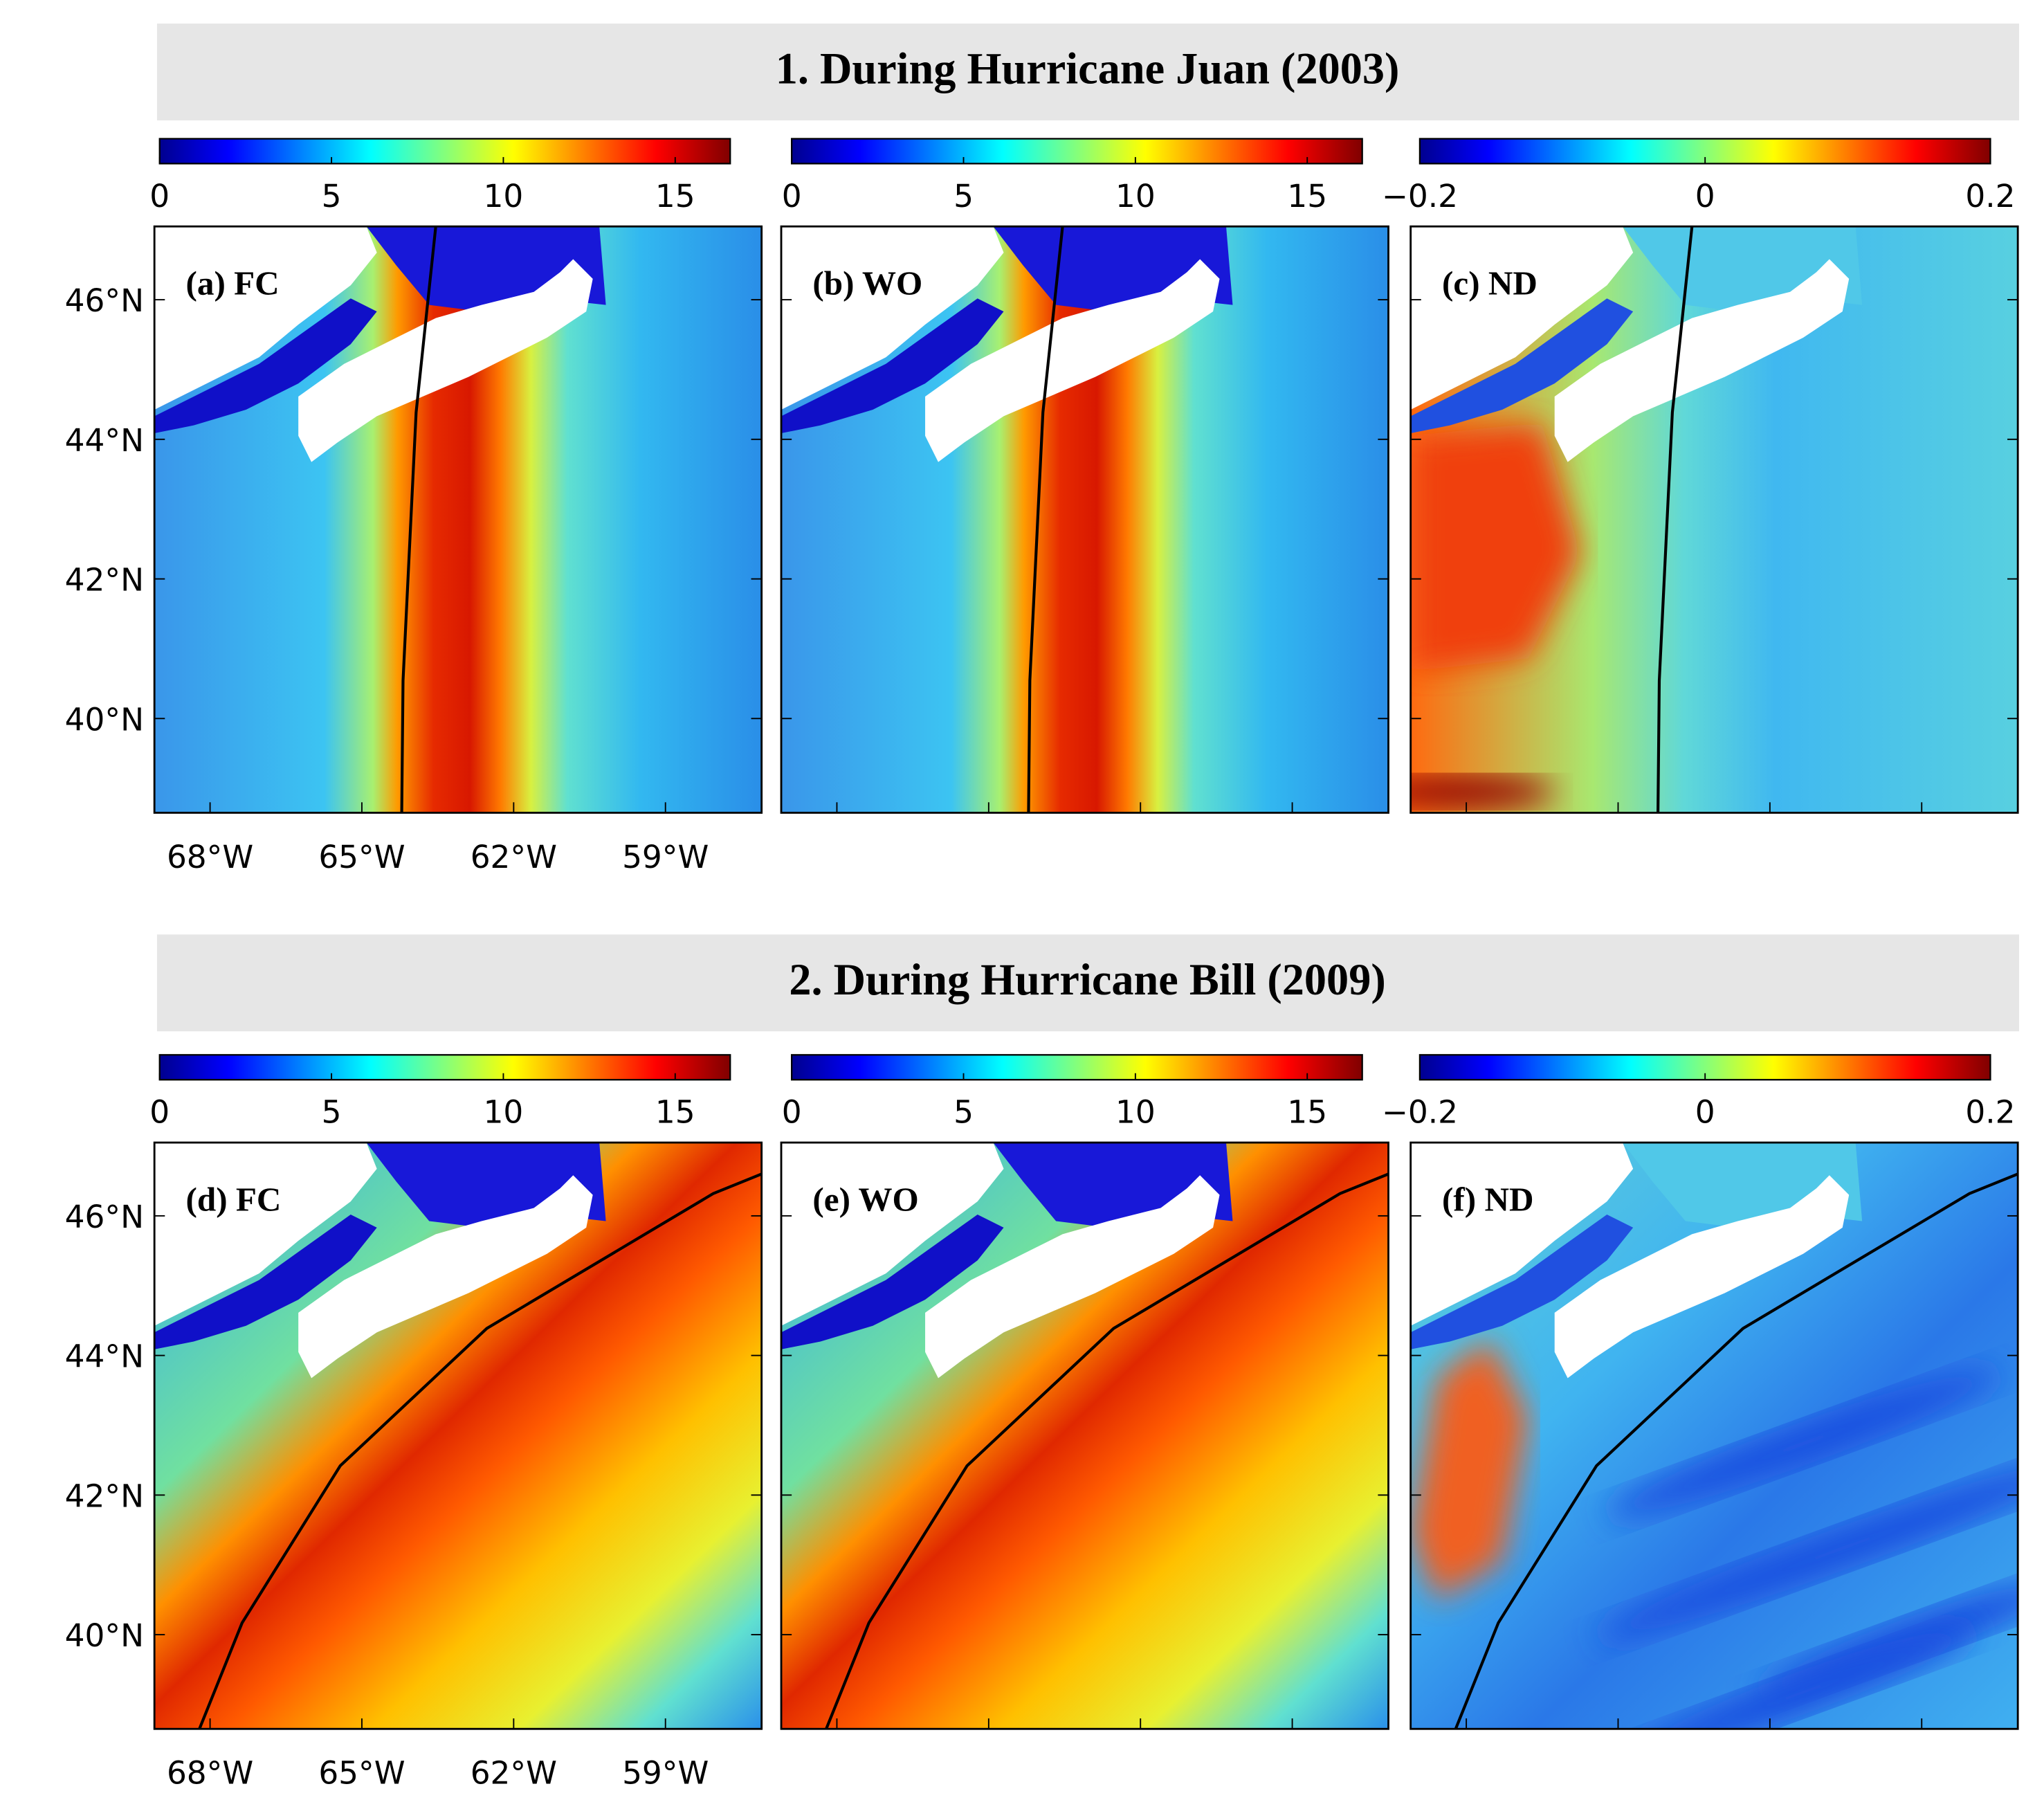 The image size is (2044, 1809). What do you see at coordinates (867, 283) in the screenshot?
I see `panel-label: (b) WO` at bounding box center [867, 283].